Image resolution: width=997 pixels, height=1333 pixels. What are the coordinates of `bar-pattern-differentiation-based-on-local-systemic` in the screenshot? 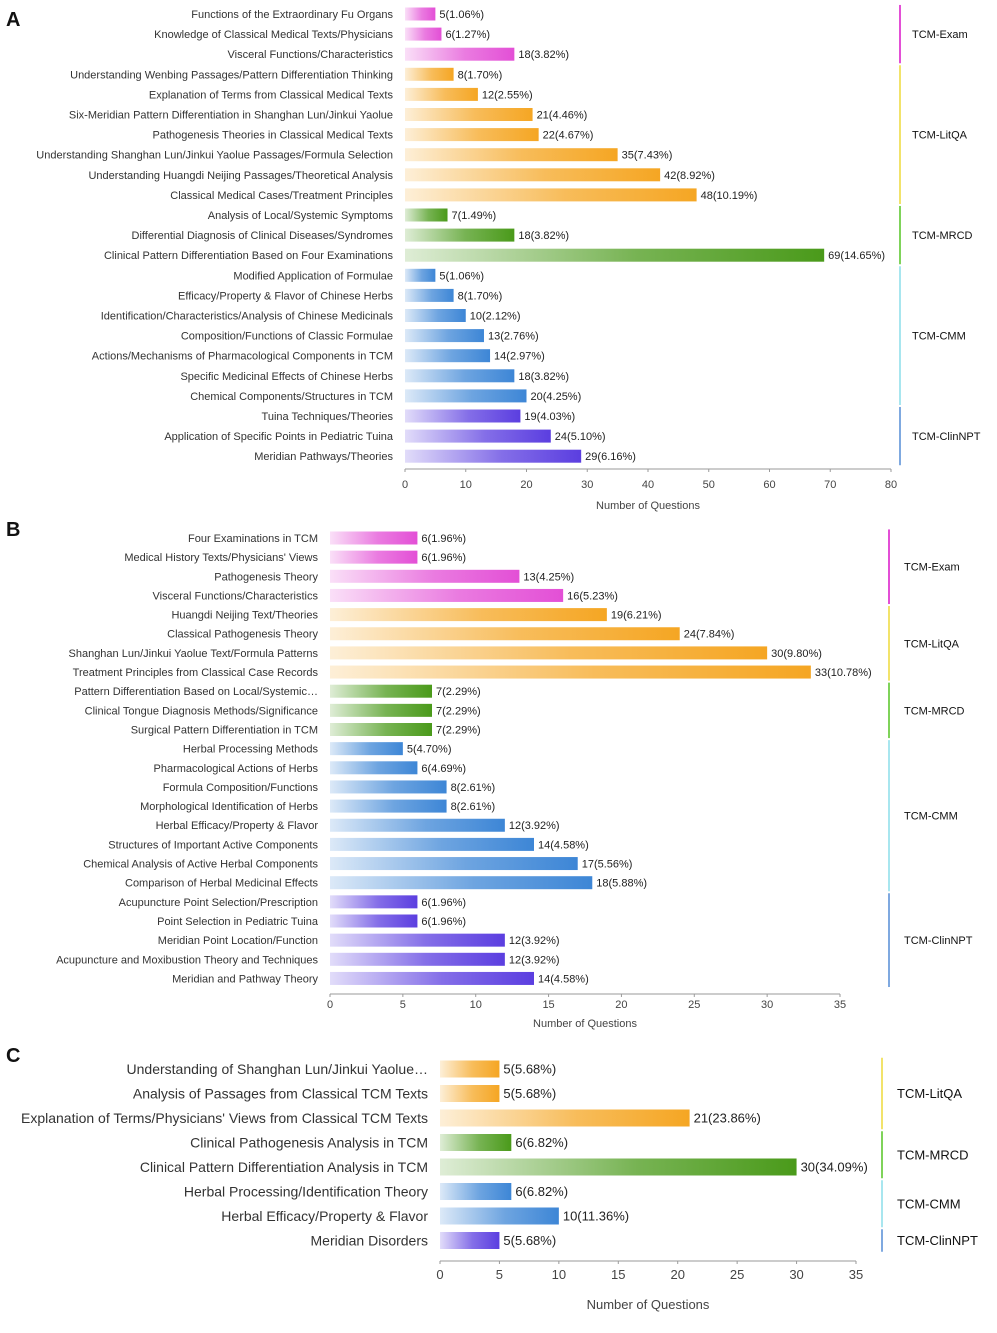 It's located at (381, 691).